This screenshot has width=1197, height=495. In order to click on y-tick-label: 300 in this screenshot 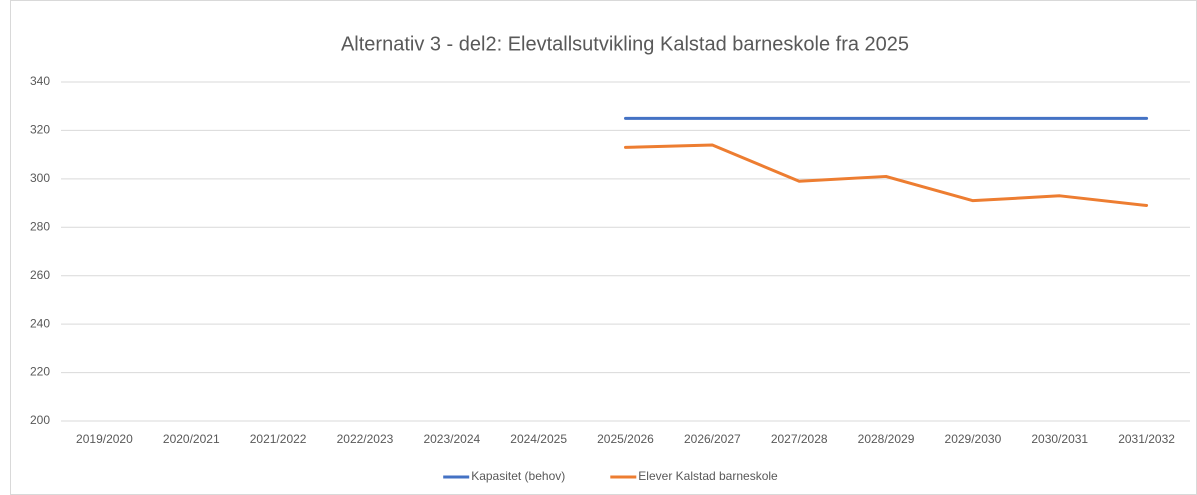, I will do `click(40, 178)`.